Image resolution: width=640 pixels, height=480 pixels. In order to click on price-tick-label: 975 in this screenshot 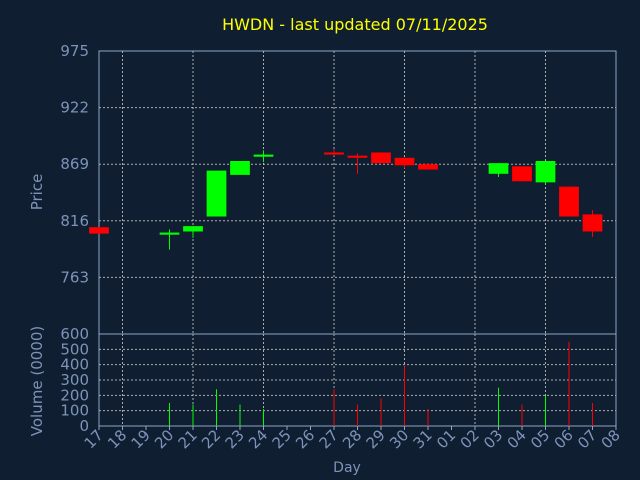, I will do `click(74, 51)`.